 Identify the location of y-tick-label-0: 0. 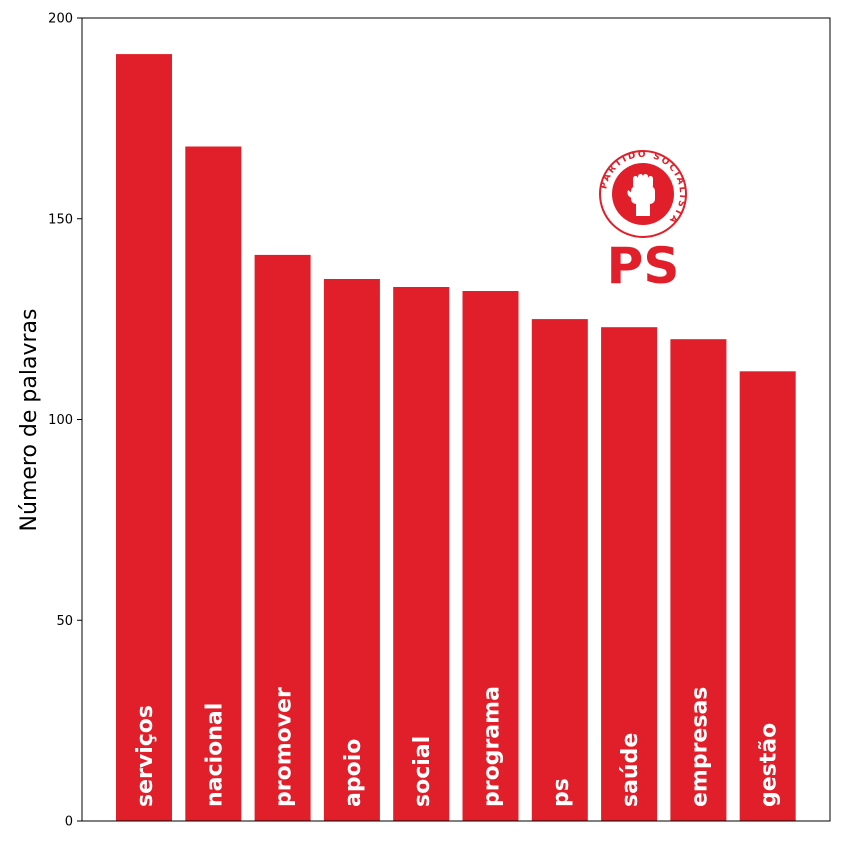
(69, 822).